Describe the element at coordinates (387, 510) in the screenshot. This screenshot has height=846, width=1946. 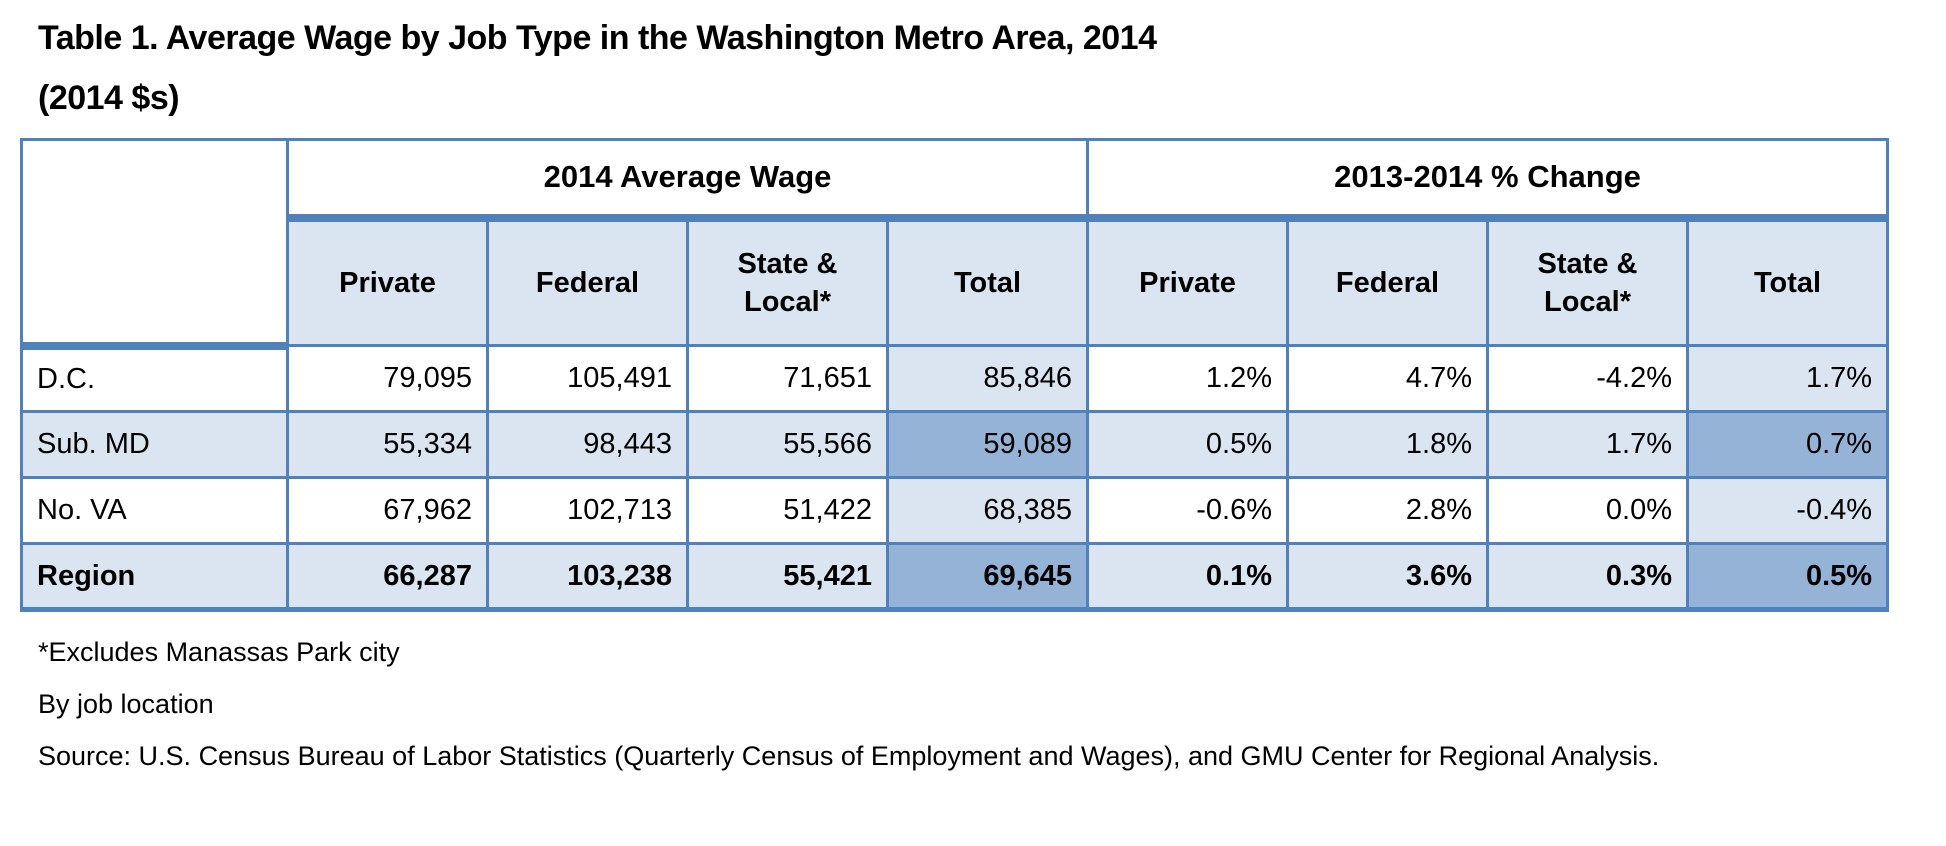
I see `wage-cell: 67,962` at that location.